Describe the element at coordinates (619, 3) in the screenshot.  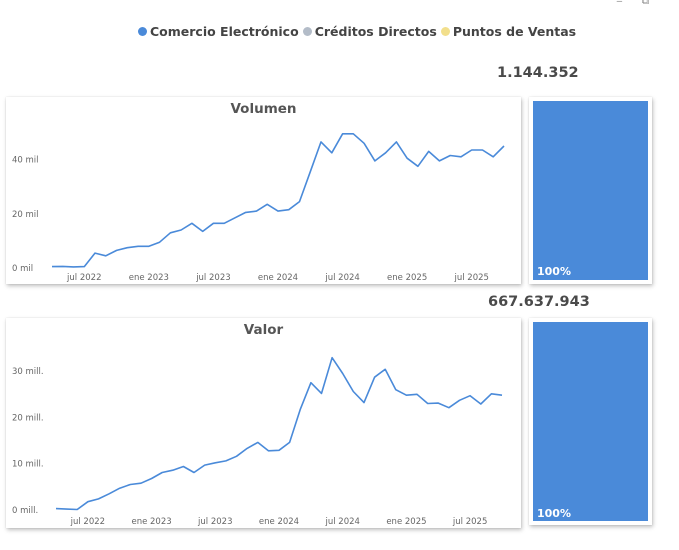
I see `minimize-icon: ‒` at that location.